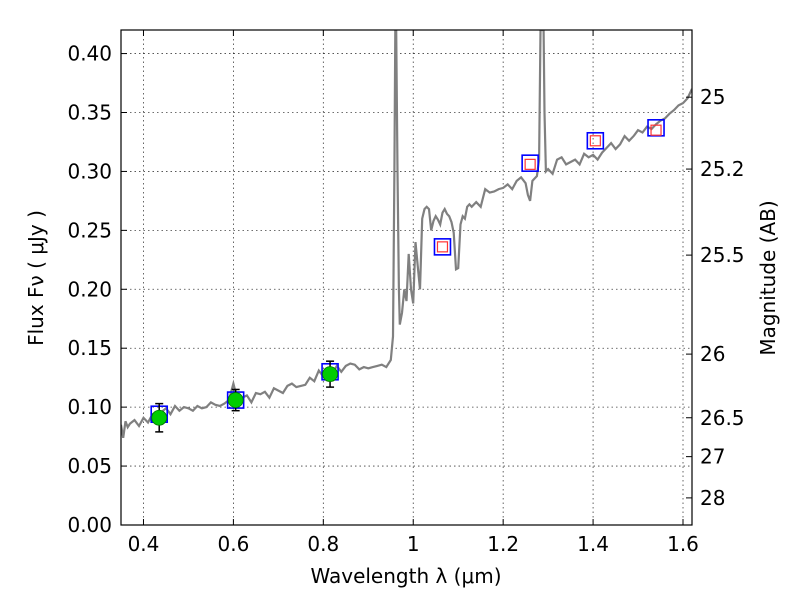 The height and width of the screenshot is (600, 800). I want to click on y-axis-label: Flux Fν ( μJy ), so click(36, 278).